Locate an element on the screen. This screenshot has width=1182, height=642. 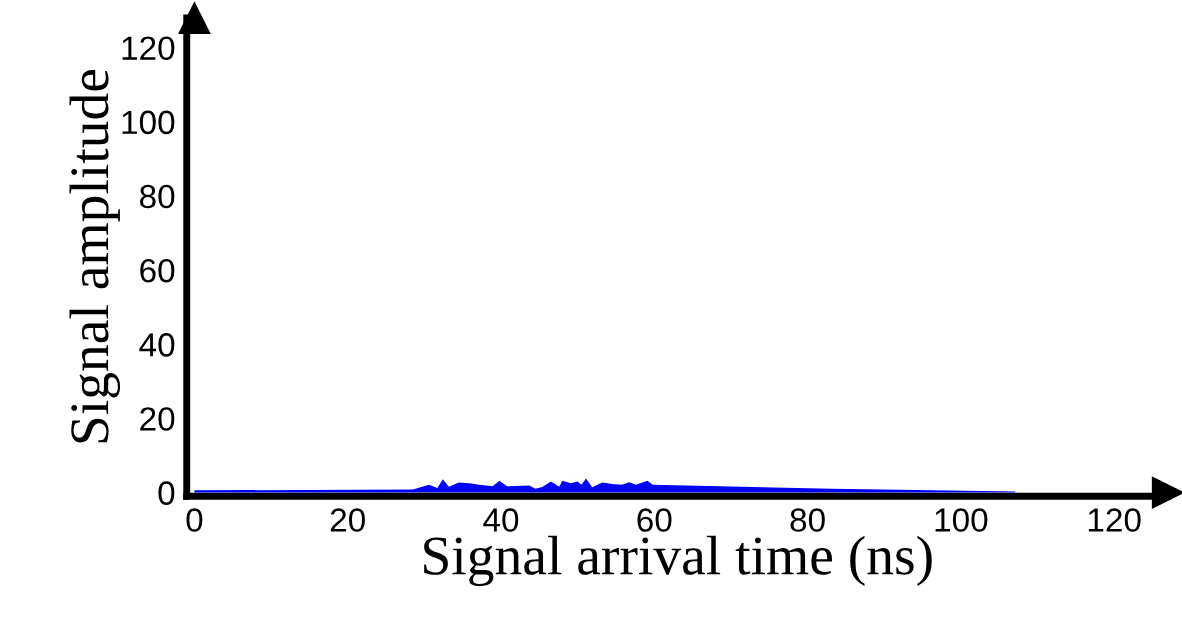
y-tick-label: 0 is located at coordinates (166, 493).